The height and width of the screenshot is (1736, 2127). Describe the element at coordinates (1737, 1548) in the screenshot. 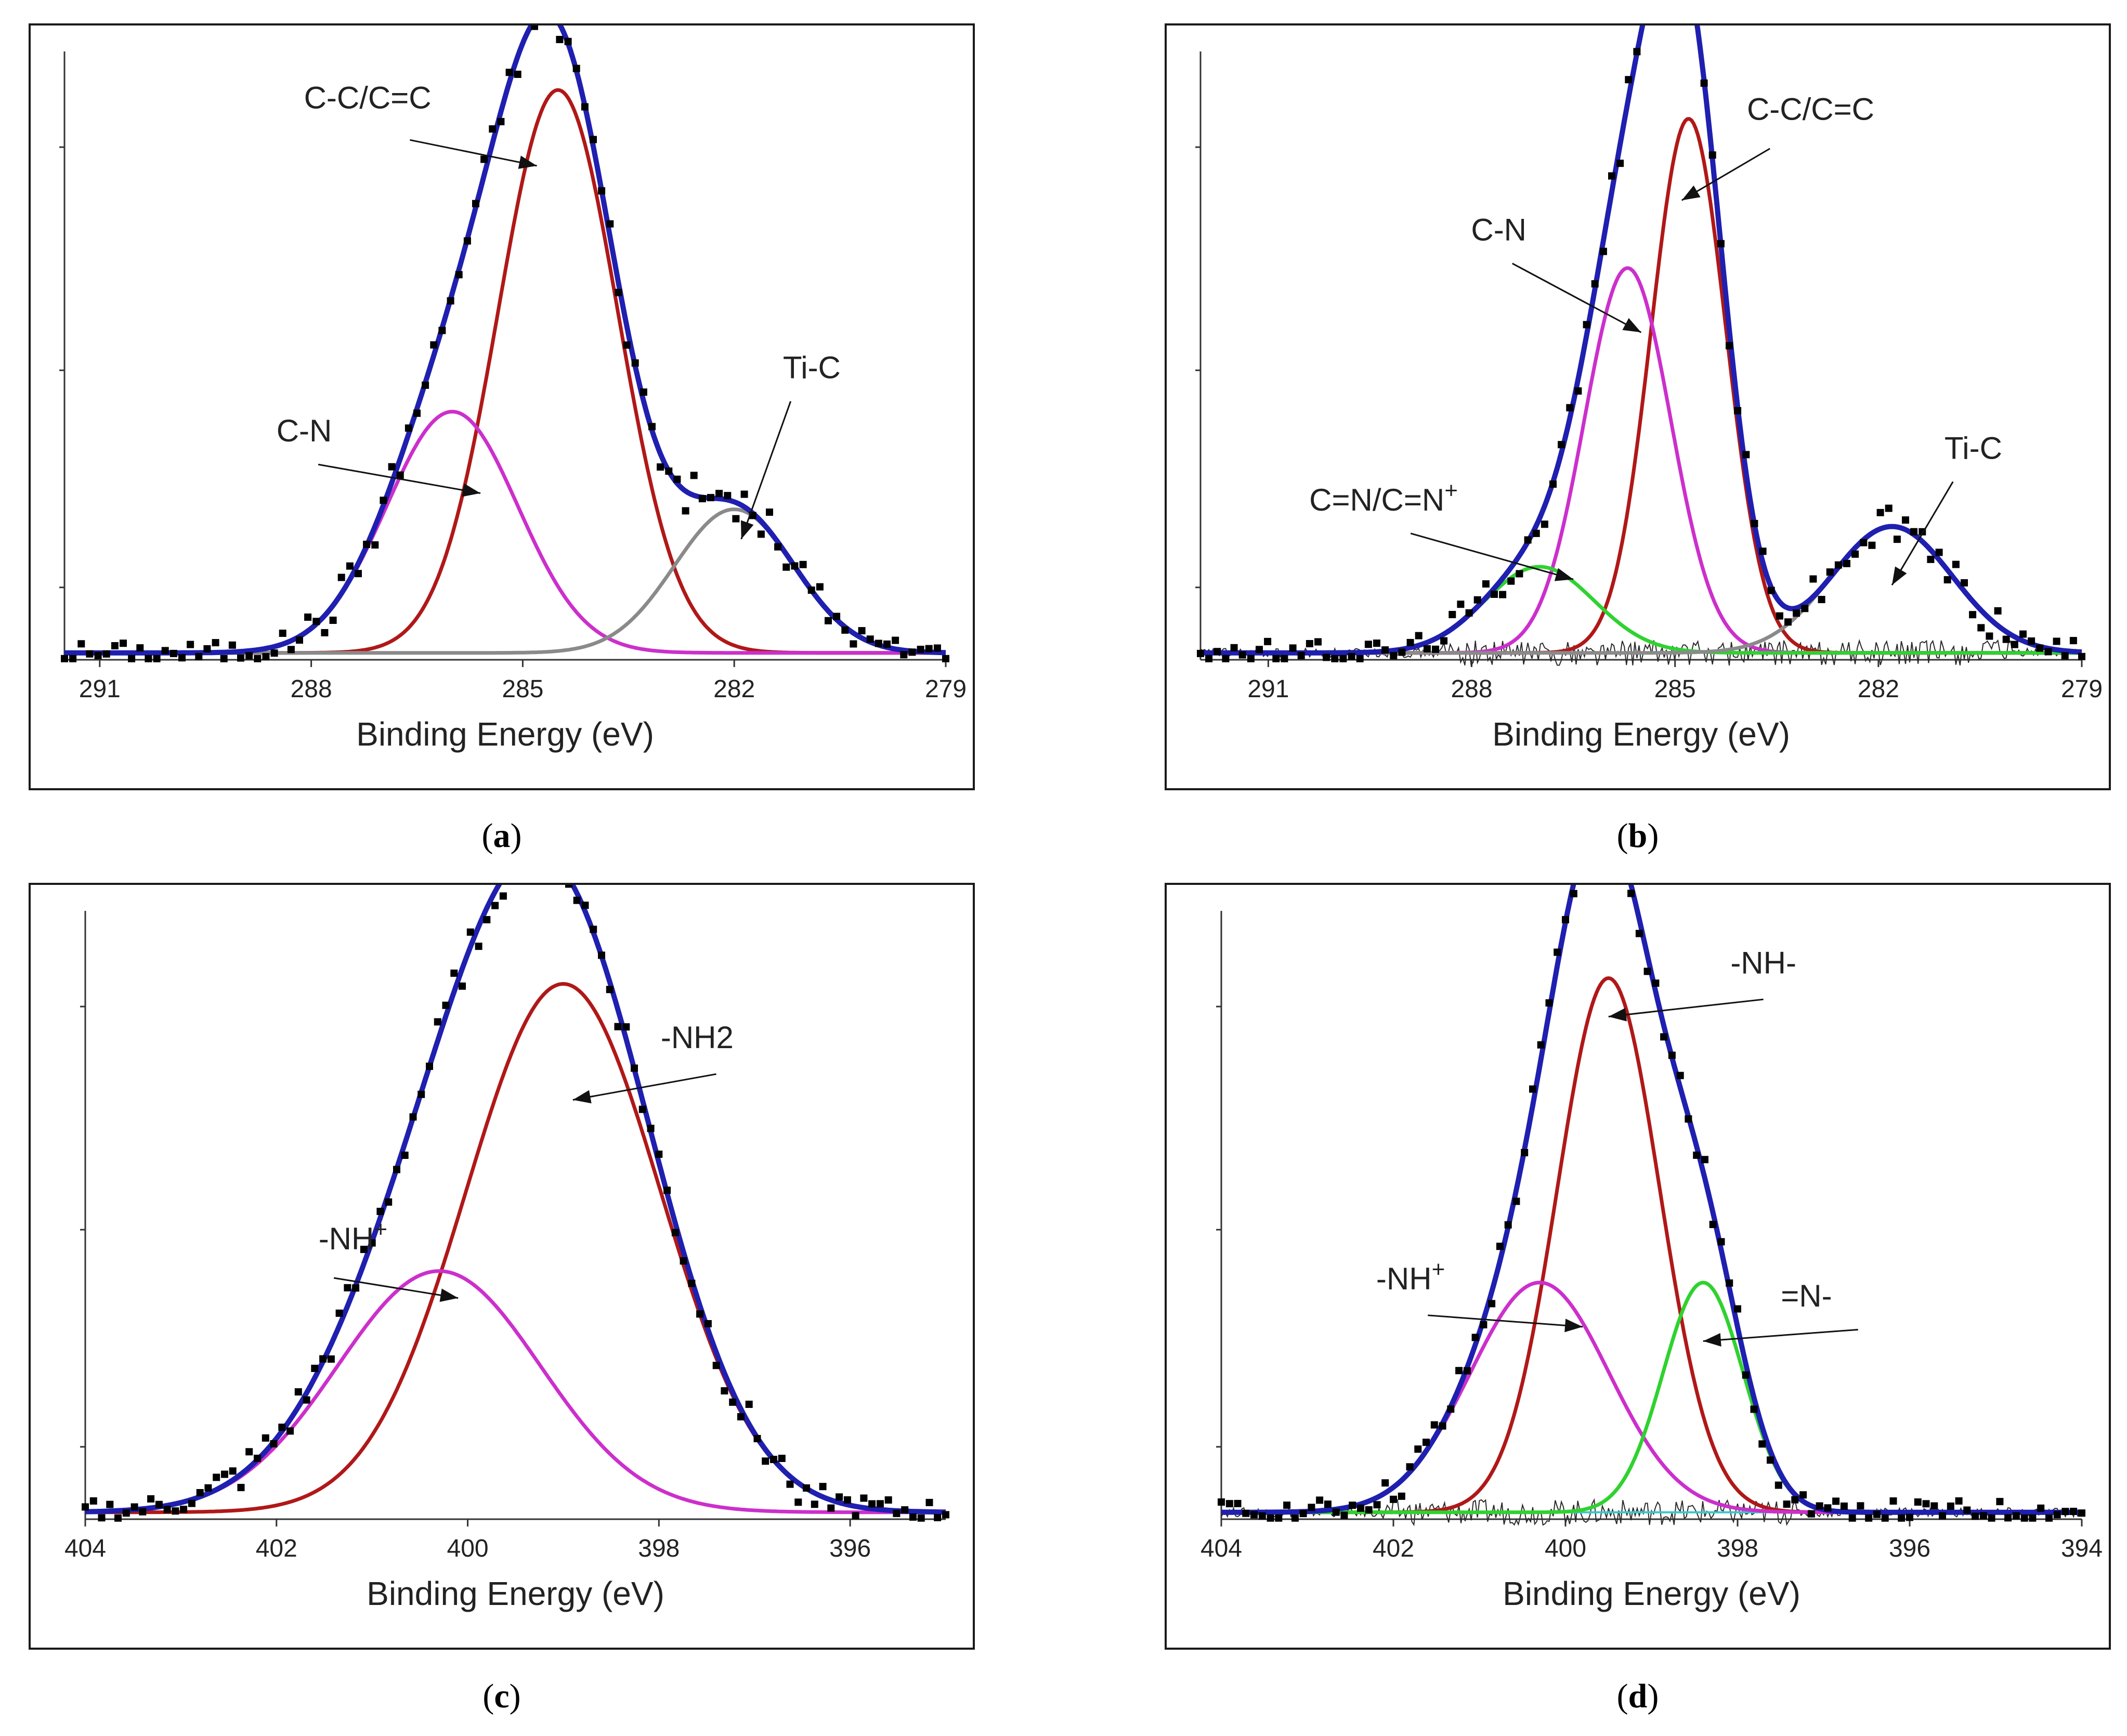

I see `x-tick-label-d-3: 398` at that location.